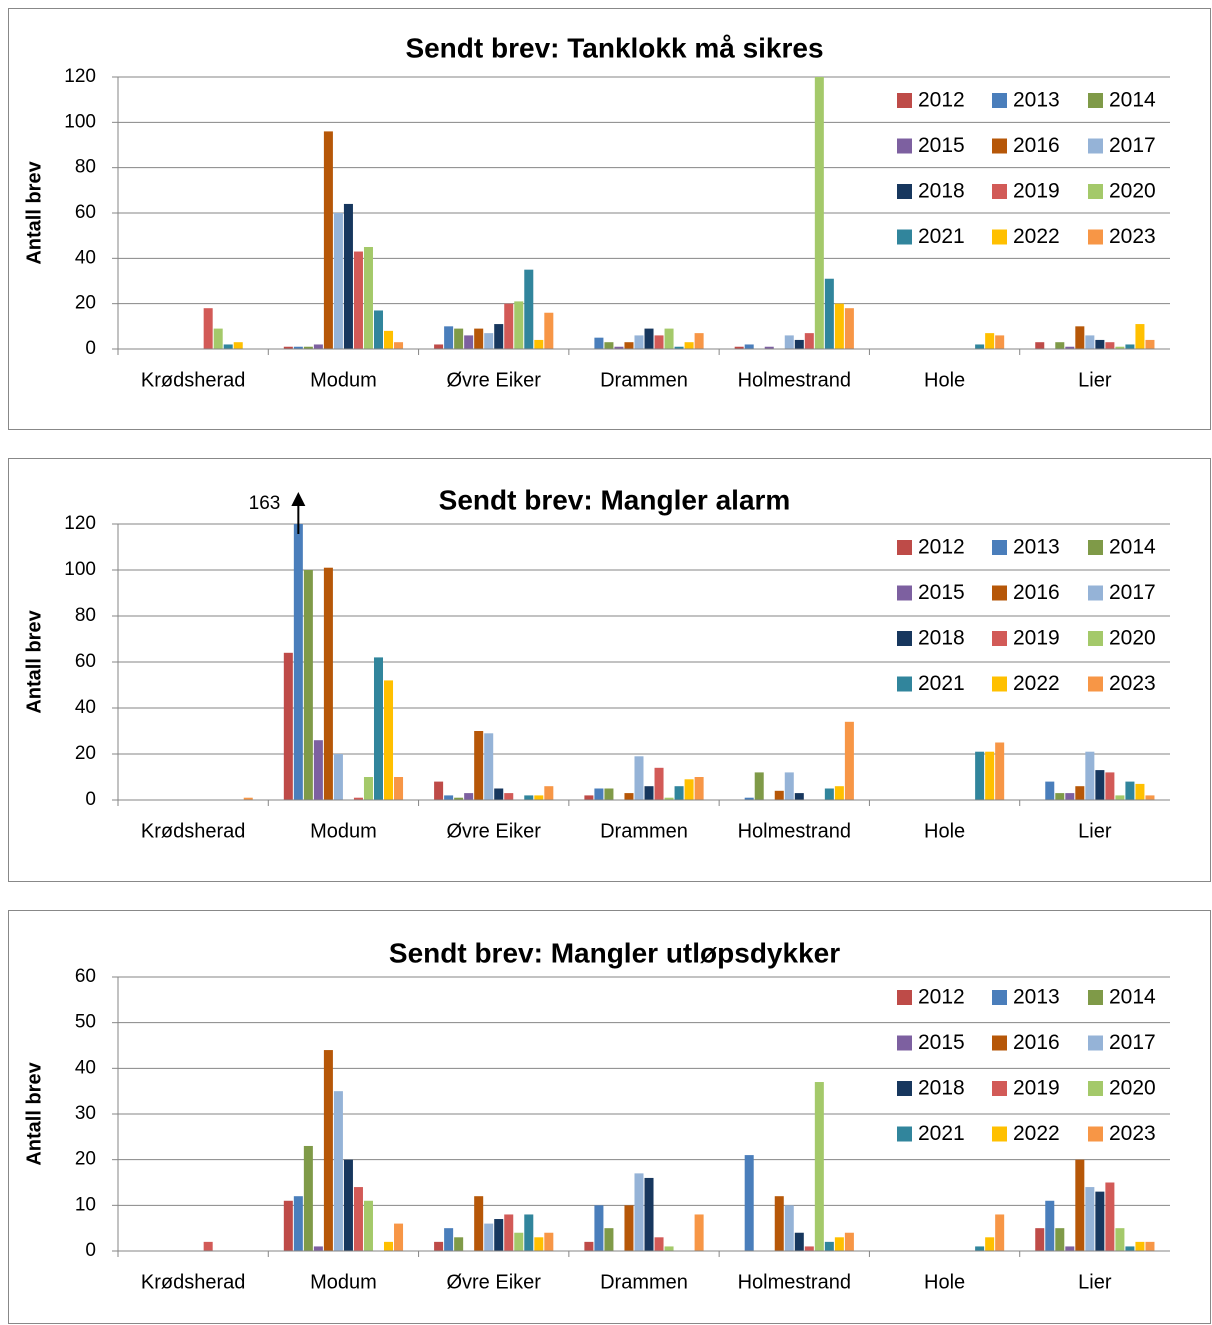  Describe the element at coordinates (941, 100) in the screenshot. I see `legend-label: 2012` at that location.